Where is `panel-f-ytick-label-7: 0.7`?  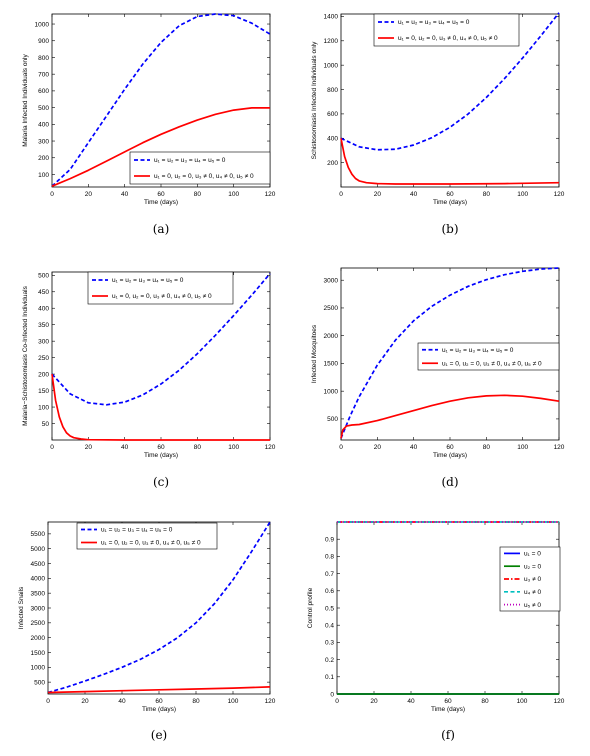
panel-f-ytick-label-7: 0.7 is located at coordinates (329, 574).